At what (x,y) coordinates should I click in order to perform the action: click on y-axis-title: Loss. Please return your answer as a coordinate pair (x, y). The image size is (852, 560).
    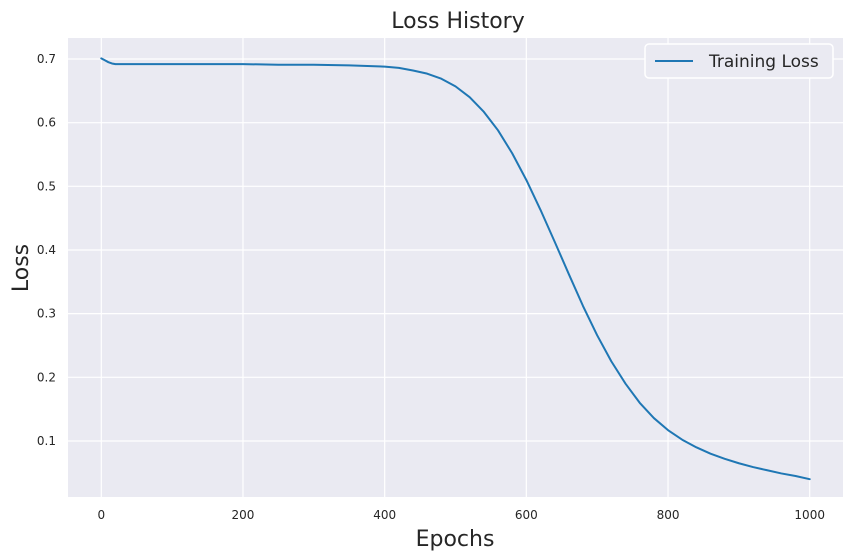
    Looking at the image, I should click on (21, 268).